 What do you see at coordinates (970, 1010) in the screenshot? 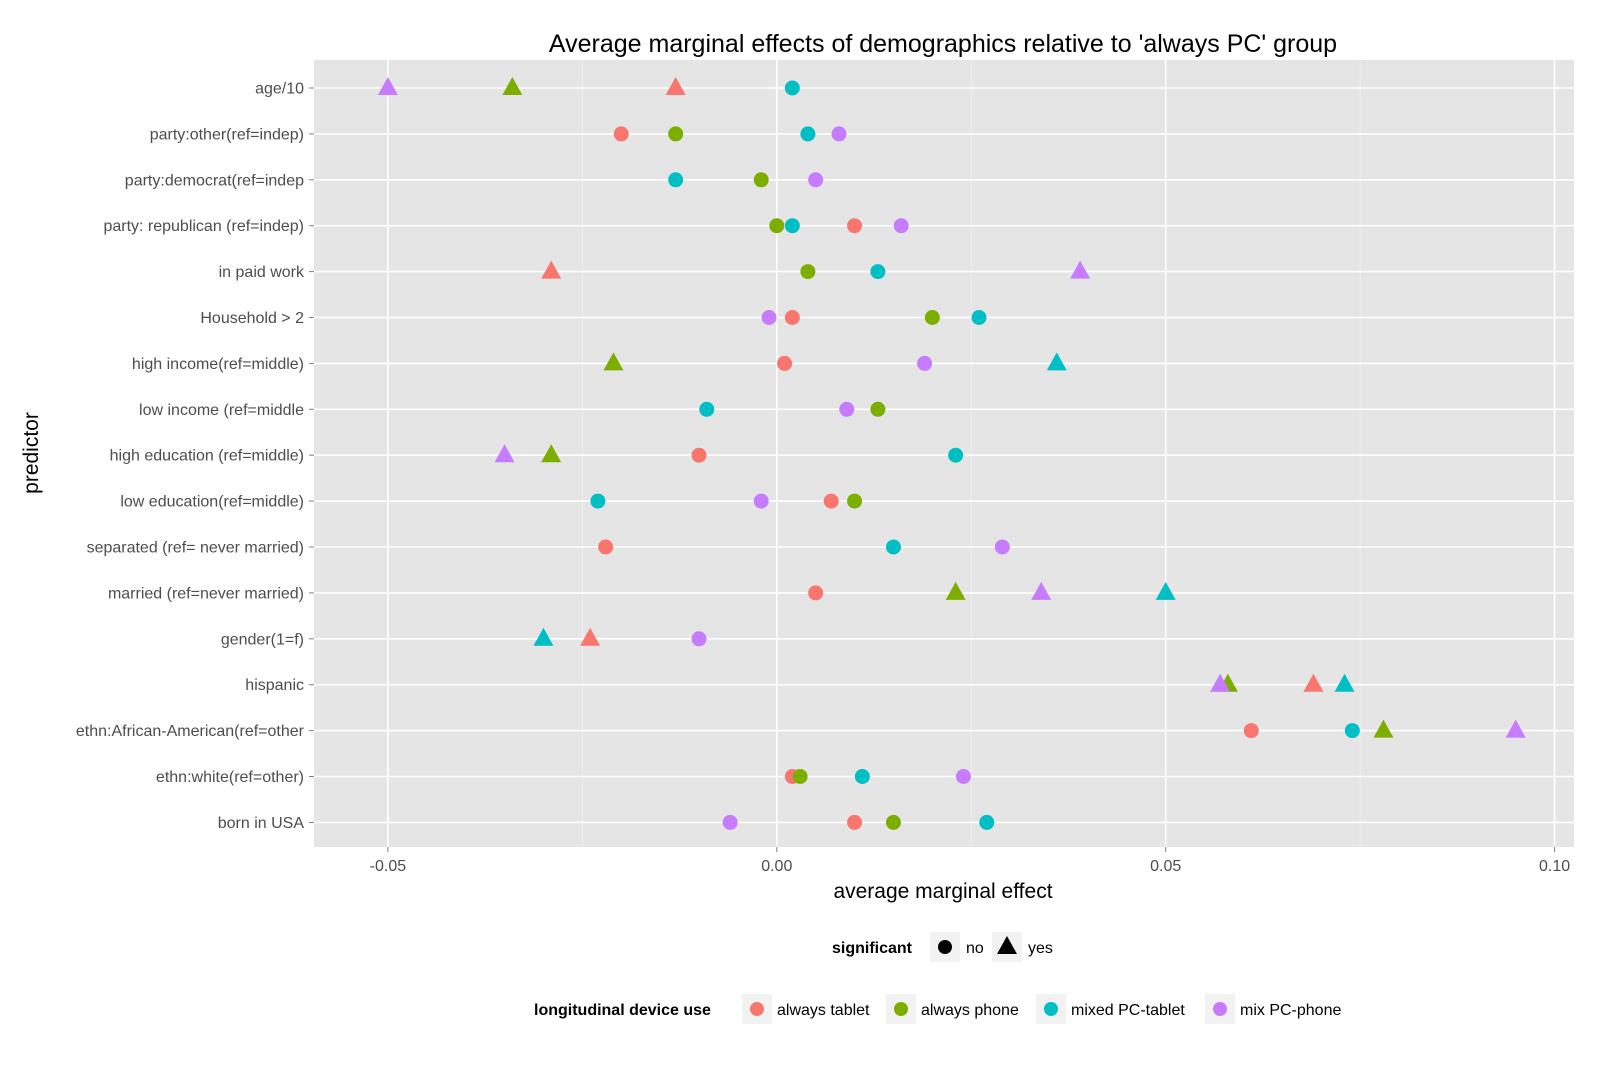
I see `legend-label-always-phone: always phone` at bounding box center [970, 1010].